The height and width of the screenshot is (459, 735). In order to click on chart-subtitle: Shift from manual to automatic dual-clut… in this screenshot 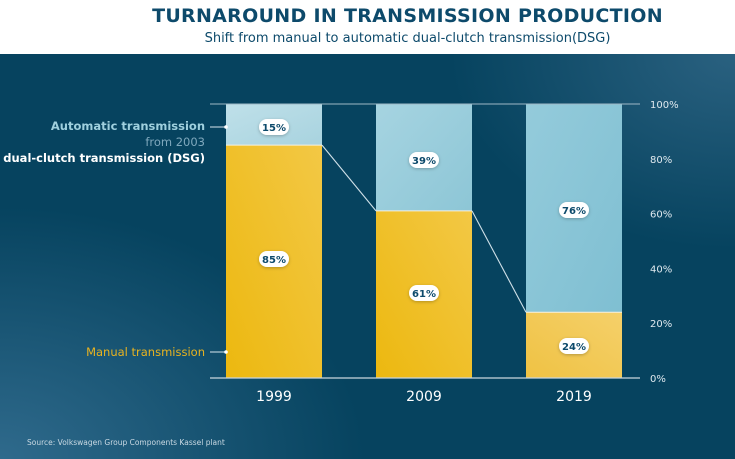, I will do `click(407, 38)`.